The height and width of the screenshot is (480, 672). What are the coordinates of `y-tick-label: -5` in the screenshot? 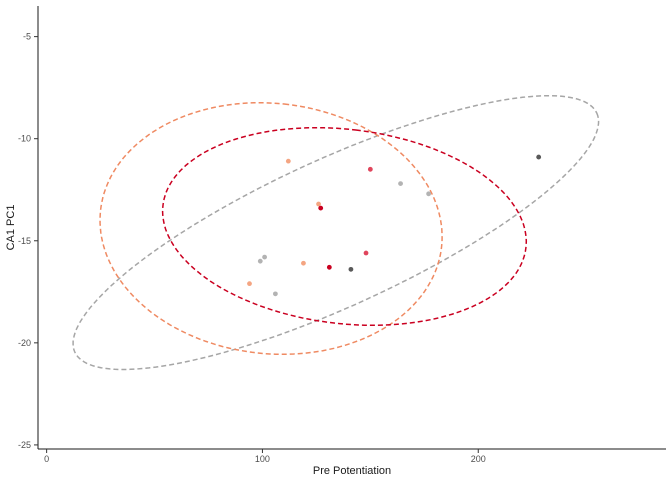 It's located at (27, 37).